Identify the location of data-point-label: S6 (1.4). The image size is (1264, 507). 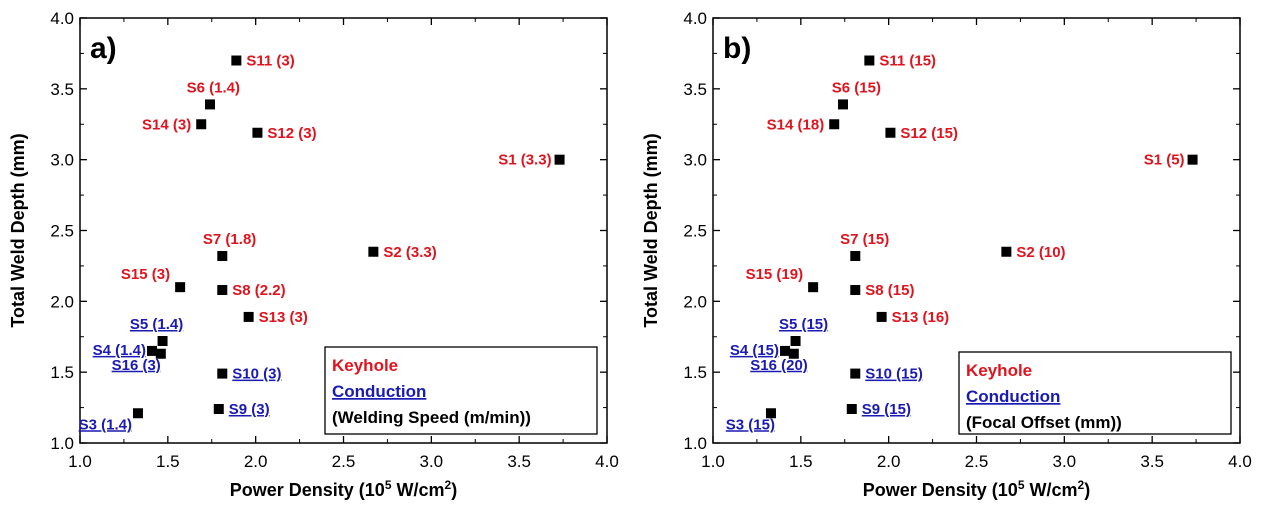
(213, 87).